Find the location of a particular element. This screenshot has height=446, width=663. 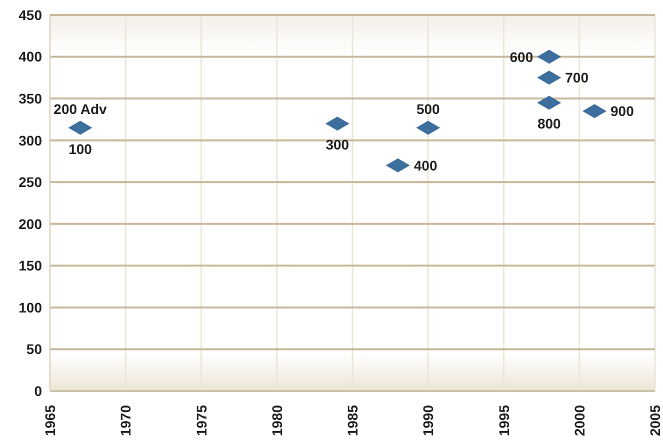

y-tick-label: 200 is located at coordinates (30, 224).